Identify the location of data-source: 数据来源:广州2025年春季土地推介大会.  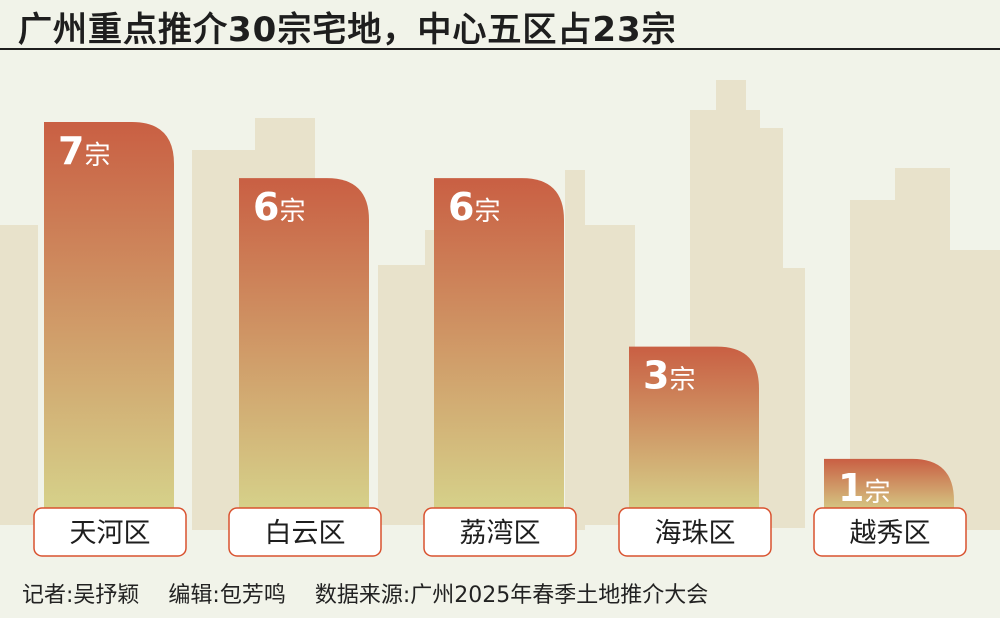
(511, 595).